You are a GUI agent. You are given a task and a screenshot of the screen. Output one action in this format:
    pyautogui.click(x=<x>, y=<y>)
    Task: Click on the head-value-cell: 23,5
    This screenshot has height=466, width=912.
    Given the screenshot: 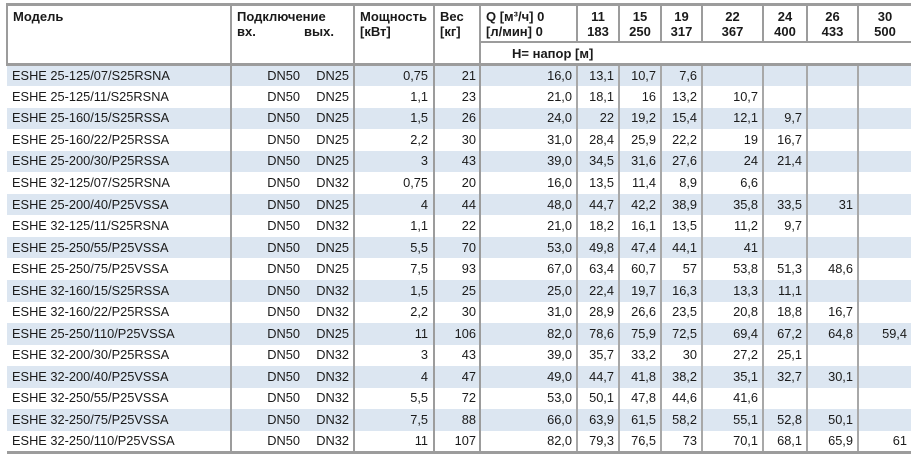 What is the action you would take?
    pyautogui.click(x=682, y=312)
    